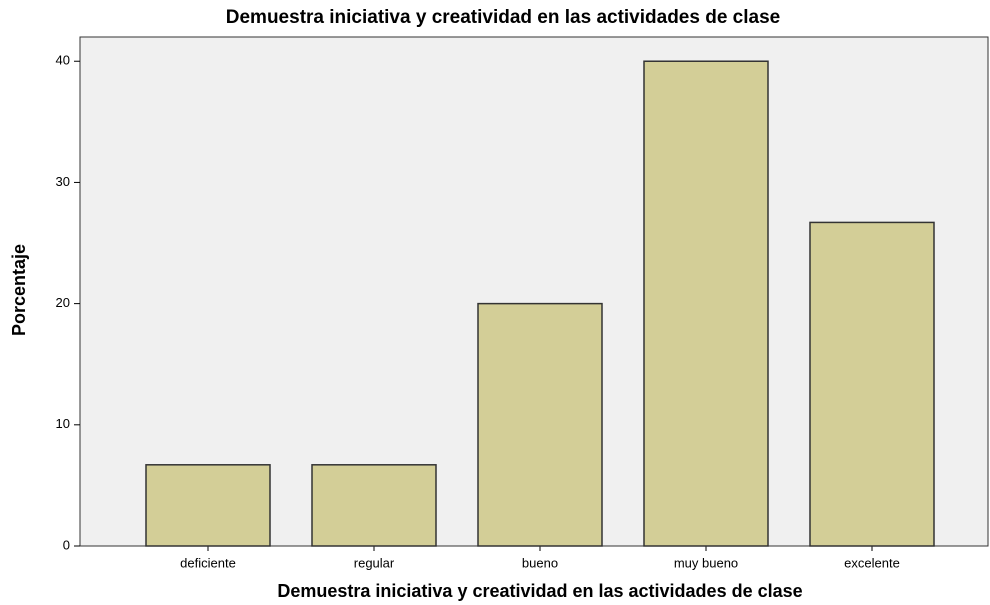  What do you see at coordinates (19, 290) in the screenshot?
I see `y-axis-label: Porcentaje` at bounding box center [19, 290].